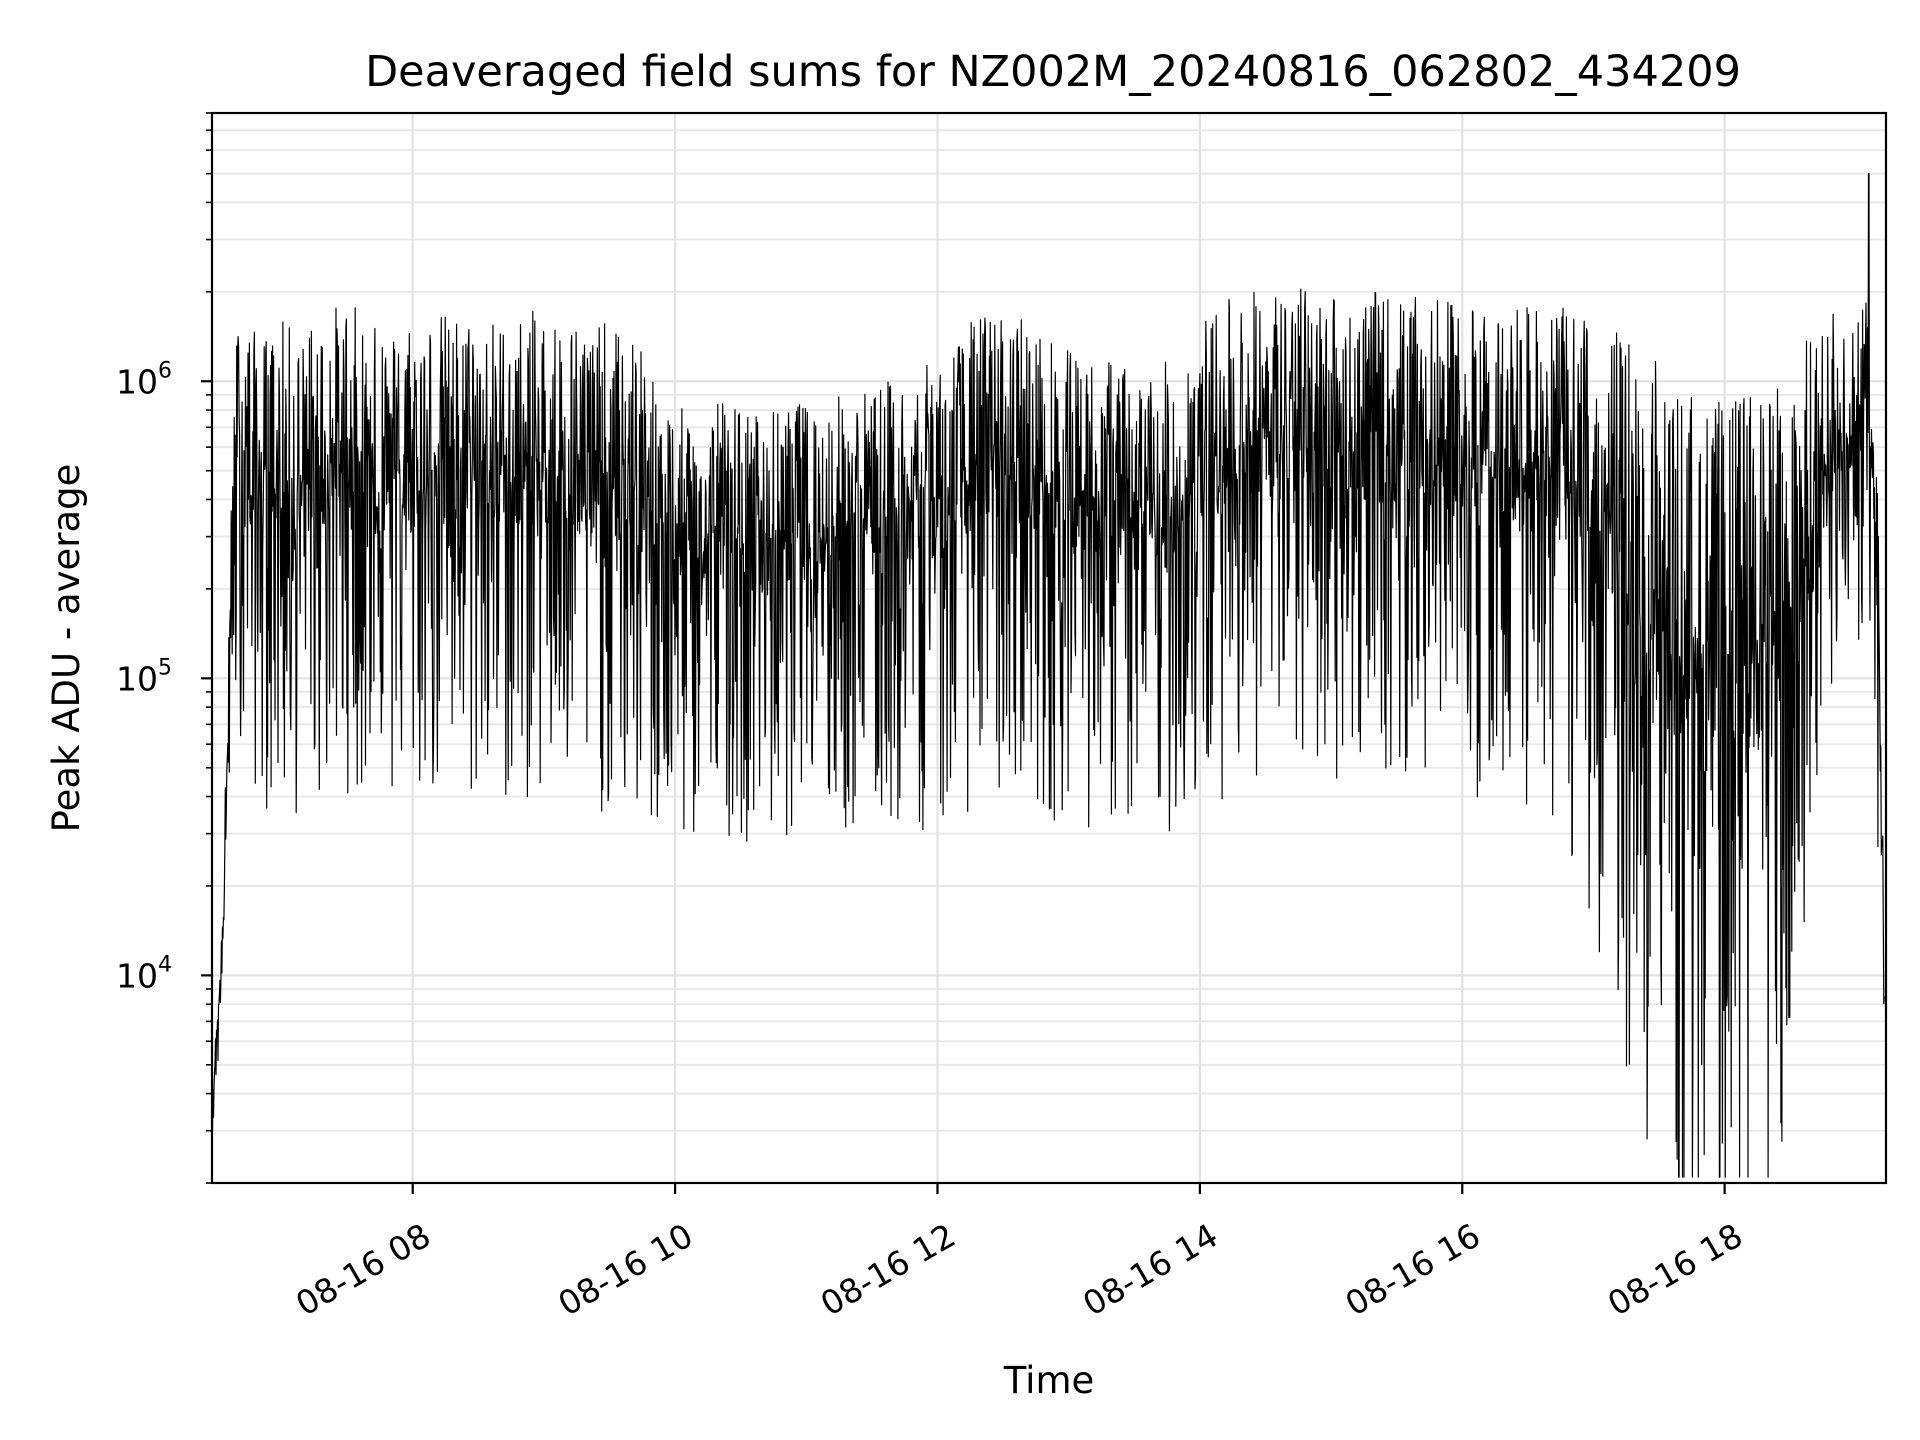  Describe the element at coordinates (165, 964) in the screenshot. I see `y-tick-exponent: 4` at that location.